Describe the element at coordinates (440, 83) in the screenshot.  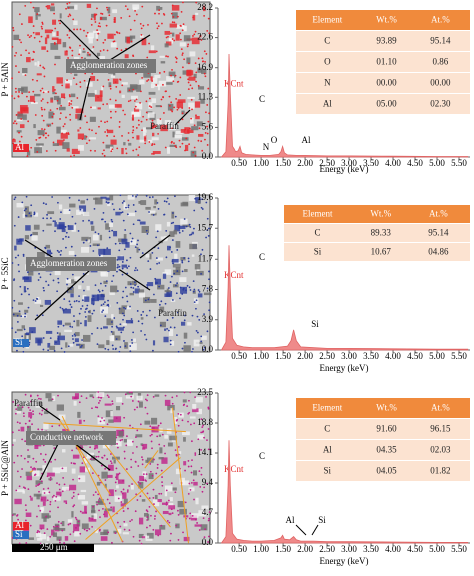
I see `table-cell: 00.00` at that location.